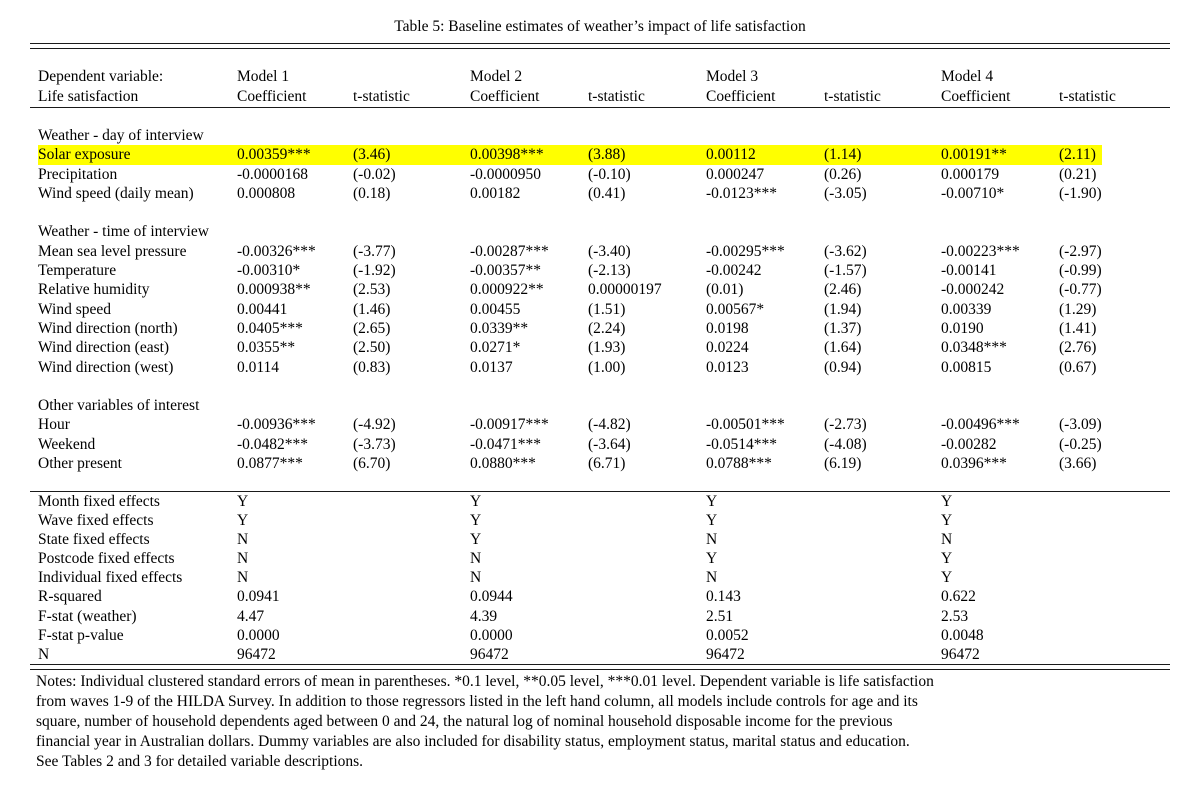 Image resolution: width=1200 pixels, height=787 pixels. Describe the element at coordinates (106, 367) in the screenshot. I see `row-label: Wind direction (west)` at that location.